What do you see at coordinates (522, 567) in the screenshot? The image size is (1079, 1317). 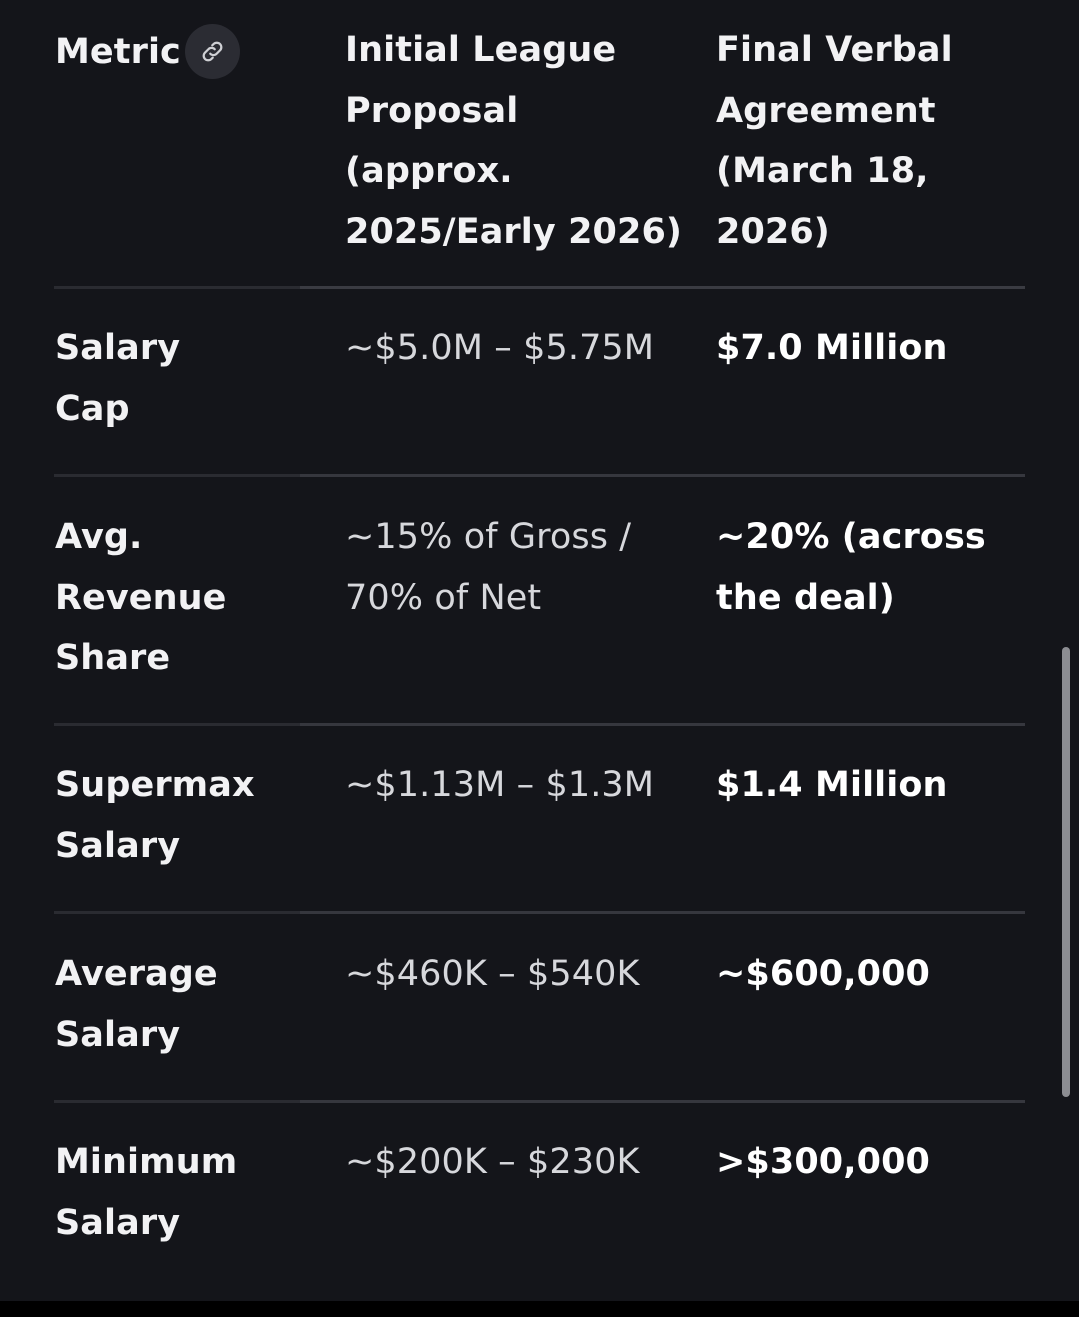 I see `row-initial-revenue-share: ~15% of Gross / 70% of Net` at bounding box center [522, 567].